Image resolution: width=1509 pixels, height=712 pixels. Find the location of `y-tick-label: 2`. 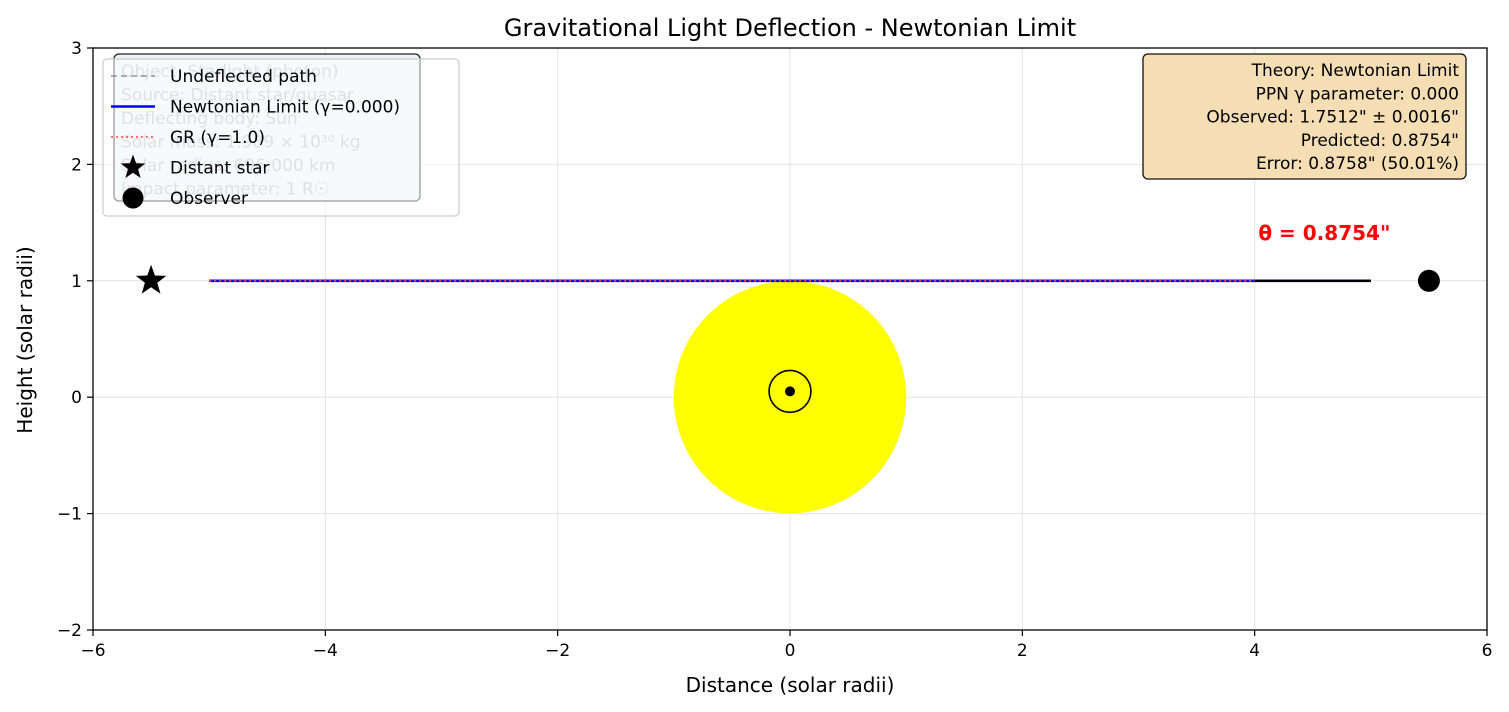

y-tick-label: 2 is located at coordinates (76, 165).